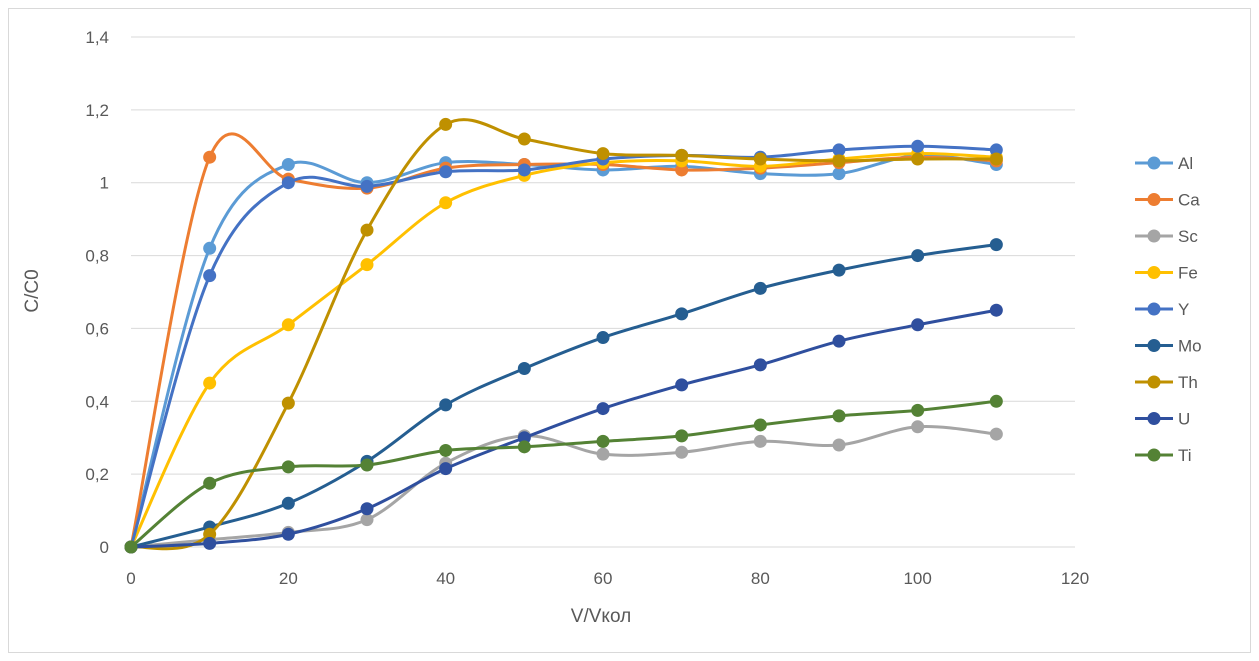 Image resolution: width=1259 pixels, height=661 pixels. What do you see at coordinates (1185, 455) in the screenshot?
I see `legend-label: Ti` at bounding box center [1185, 455].